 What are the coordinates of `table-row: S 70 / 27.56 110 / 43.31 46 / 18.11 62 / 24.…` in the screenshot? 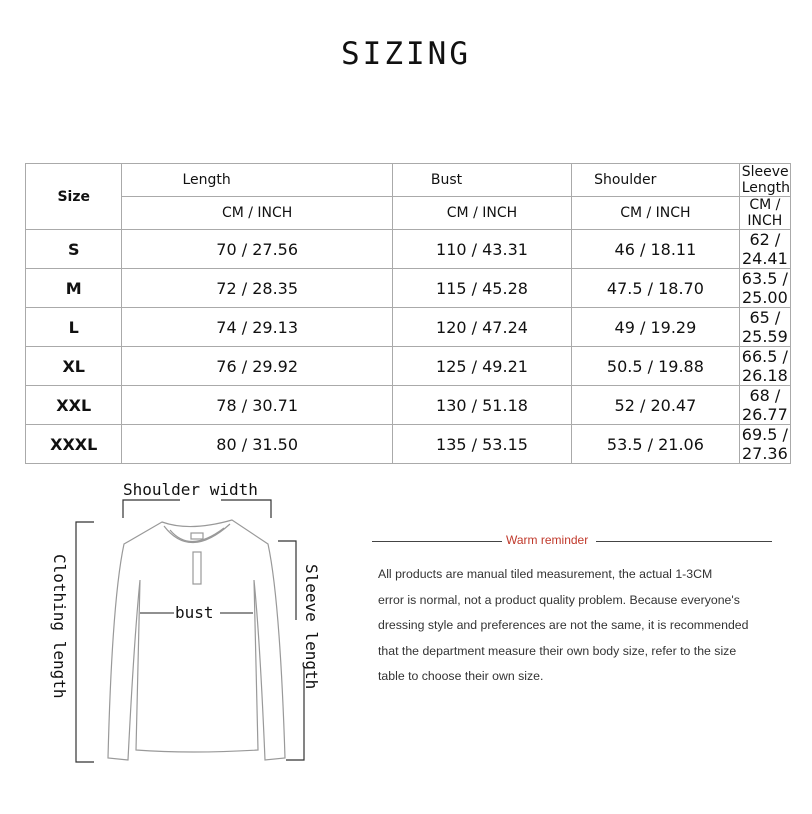 It's located at (408, 249).